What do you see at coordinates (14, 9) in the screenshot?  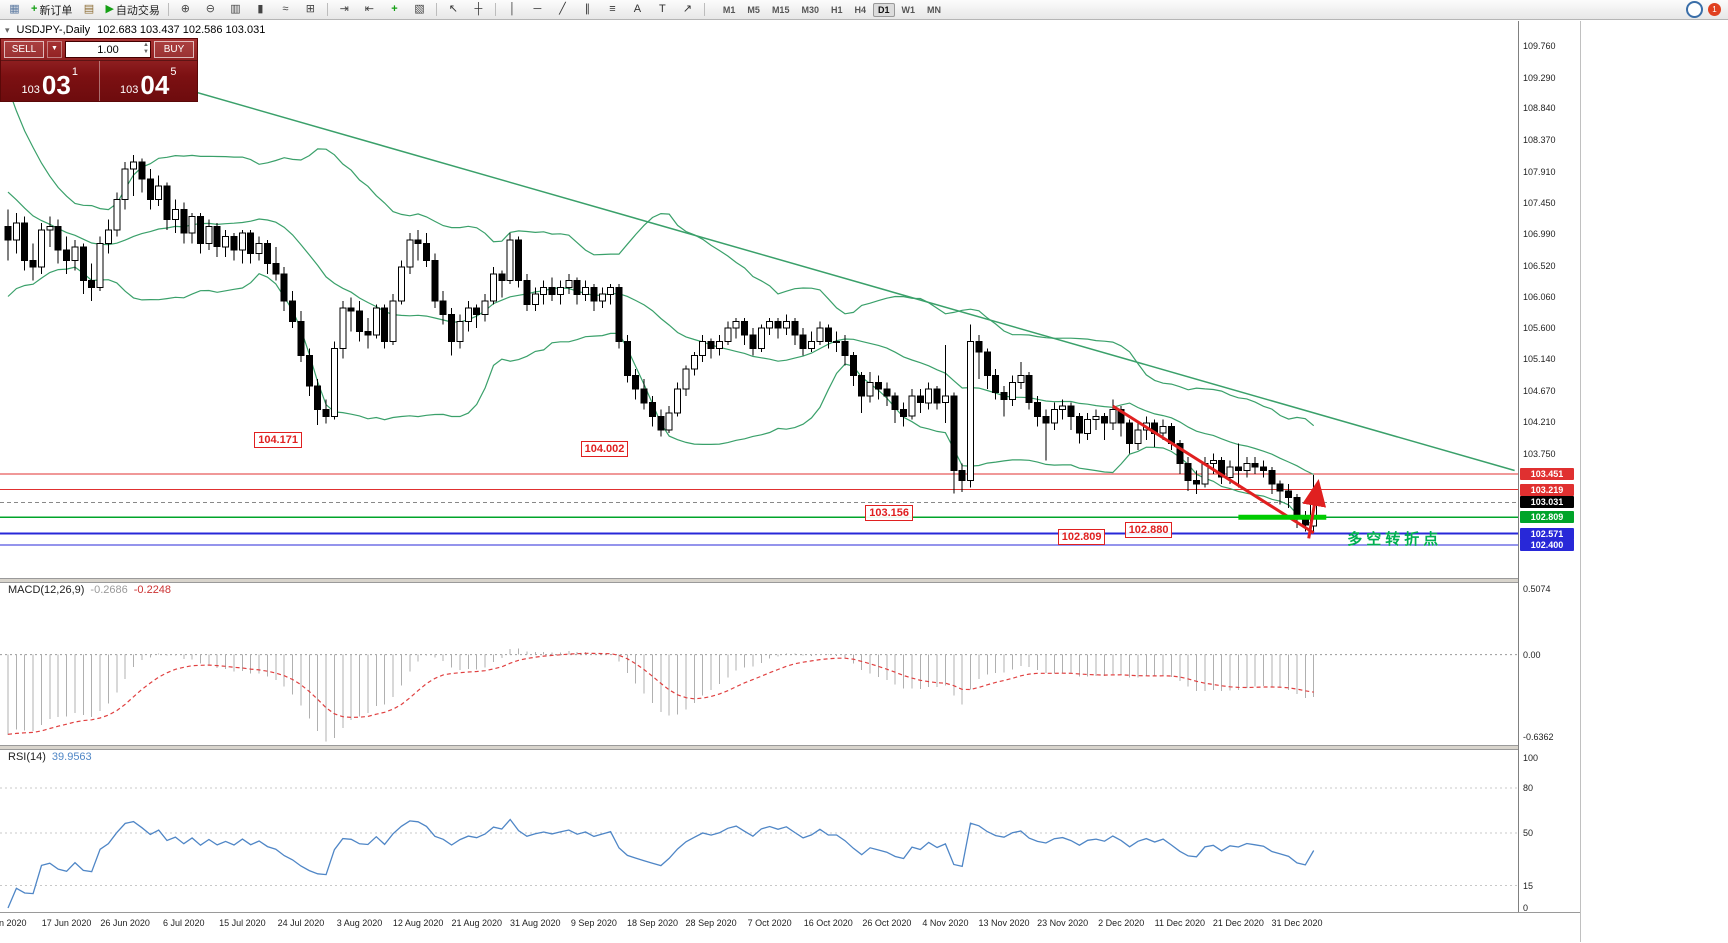 I see `chart-windows-icon: ▦` at bounding box center [14, 9].